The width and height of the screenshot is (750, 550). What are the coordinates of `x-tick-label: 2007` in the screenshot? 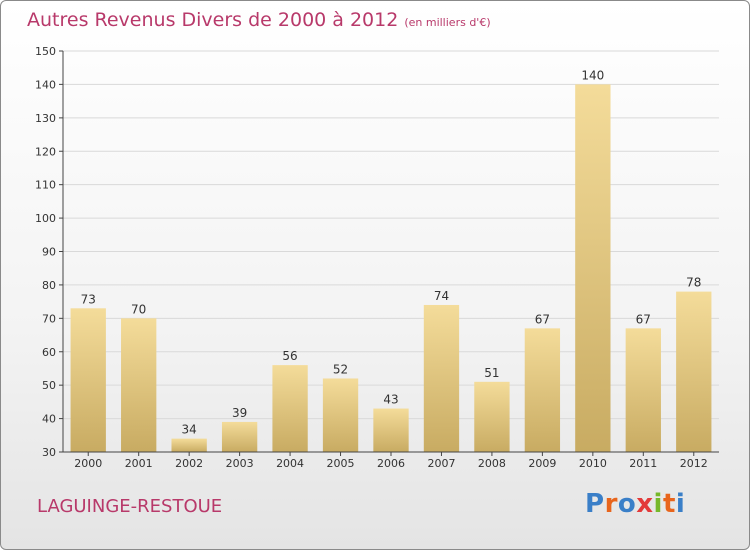 It's located at (441, 463).